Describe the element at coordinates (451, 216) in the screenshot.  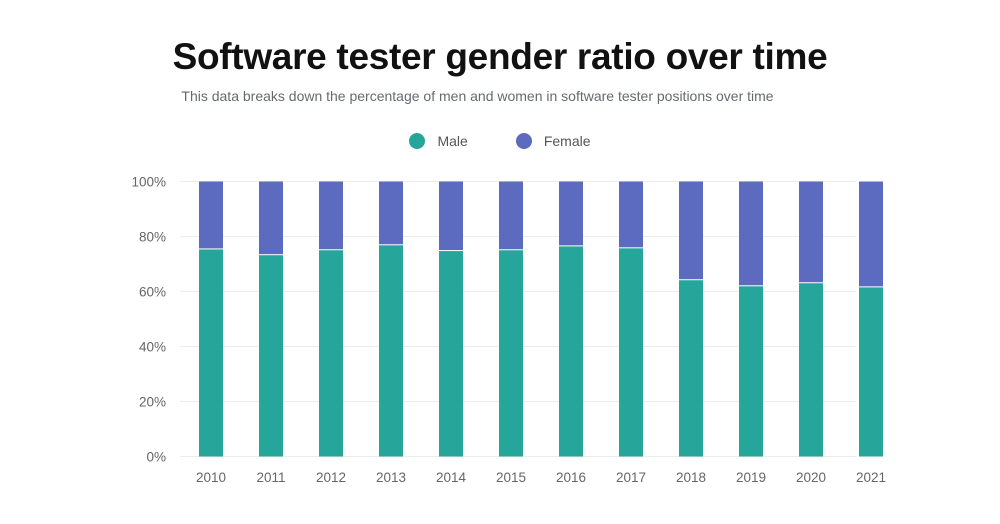
I see `bar-female-2014` at that location.